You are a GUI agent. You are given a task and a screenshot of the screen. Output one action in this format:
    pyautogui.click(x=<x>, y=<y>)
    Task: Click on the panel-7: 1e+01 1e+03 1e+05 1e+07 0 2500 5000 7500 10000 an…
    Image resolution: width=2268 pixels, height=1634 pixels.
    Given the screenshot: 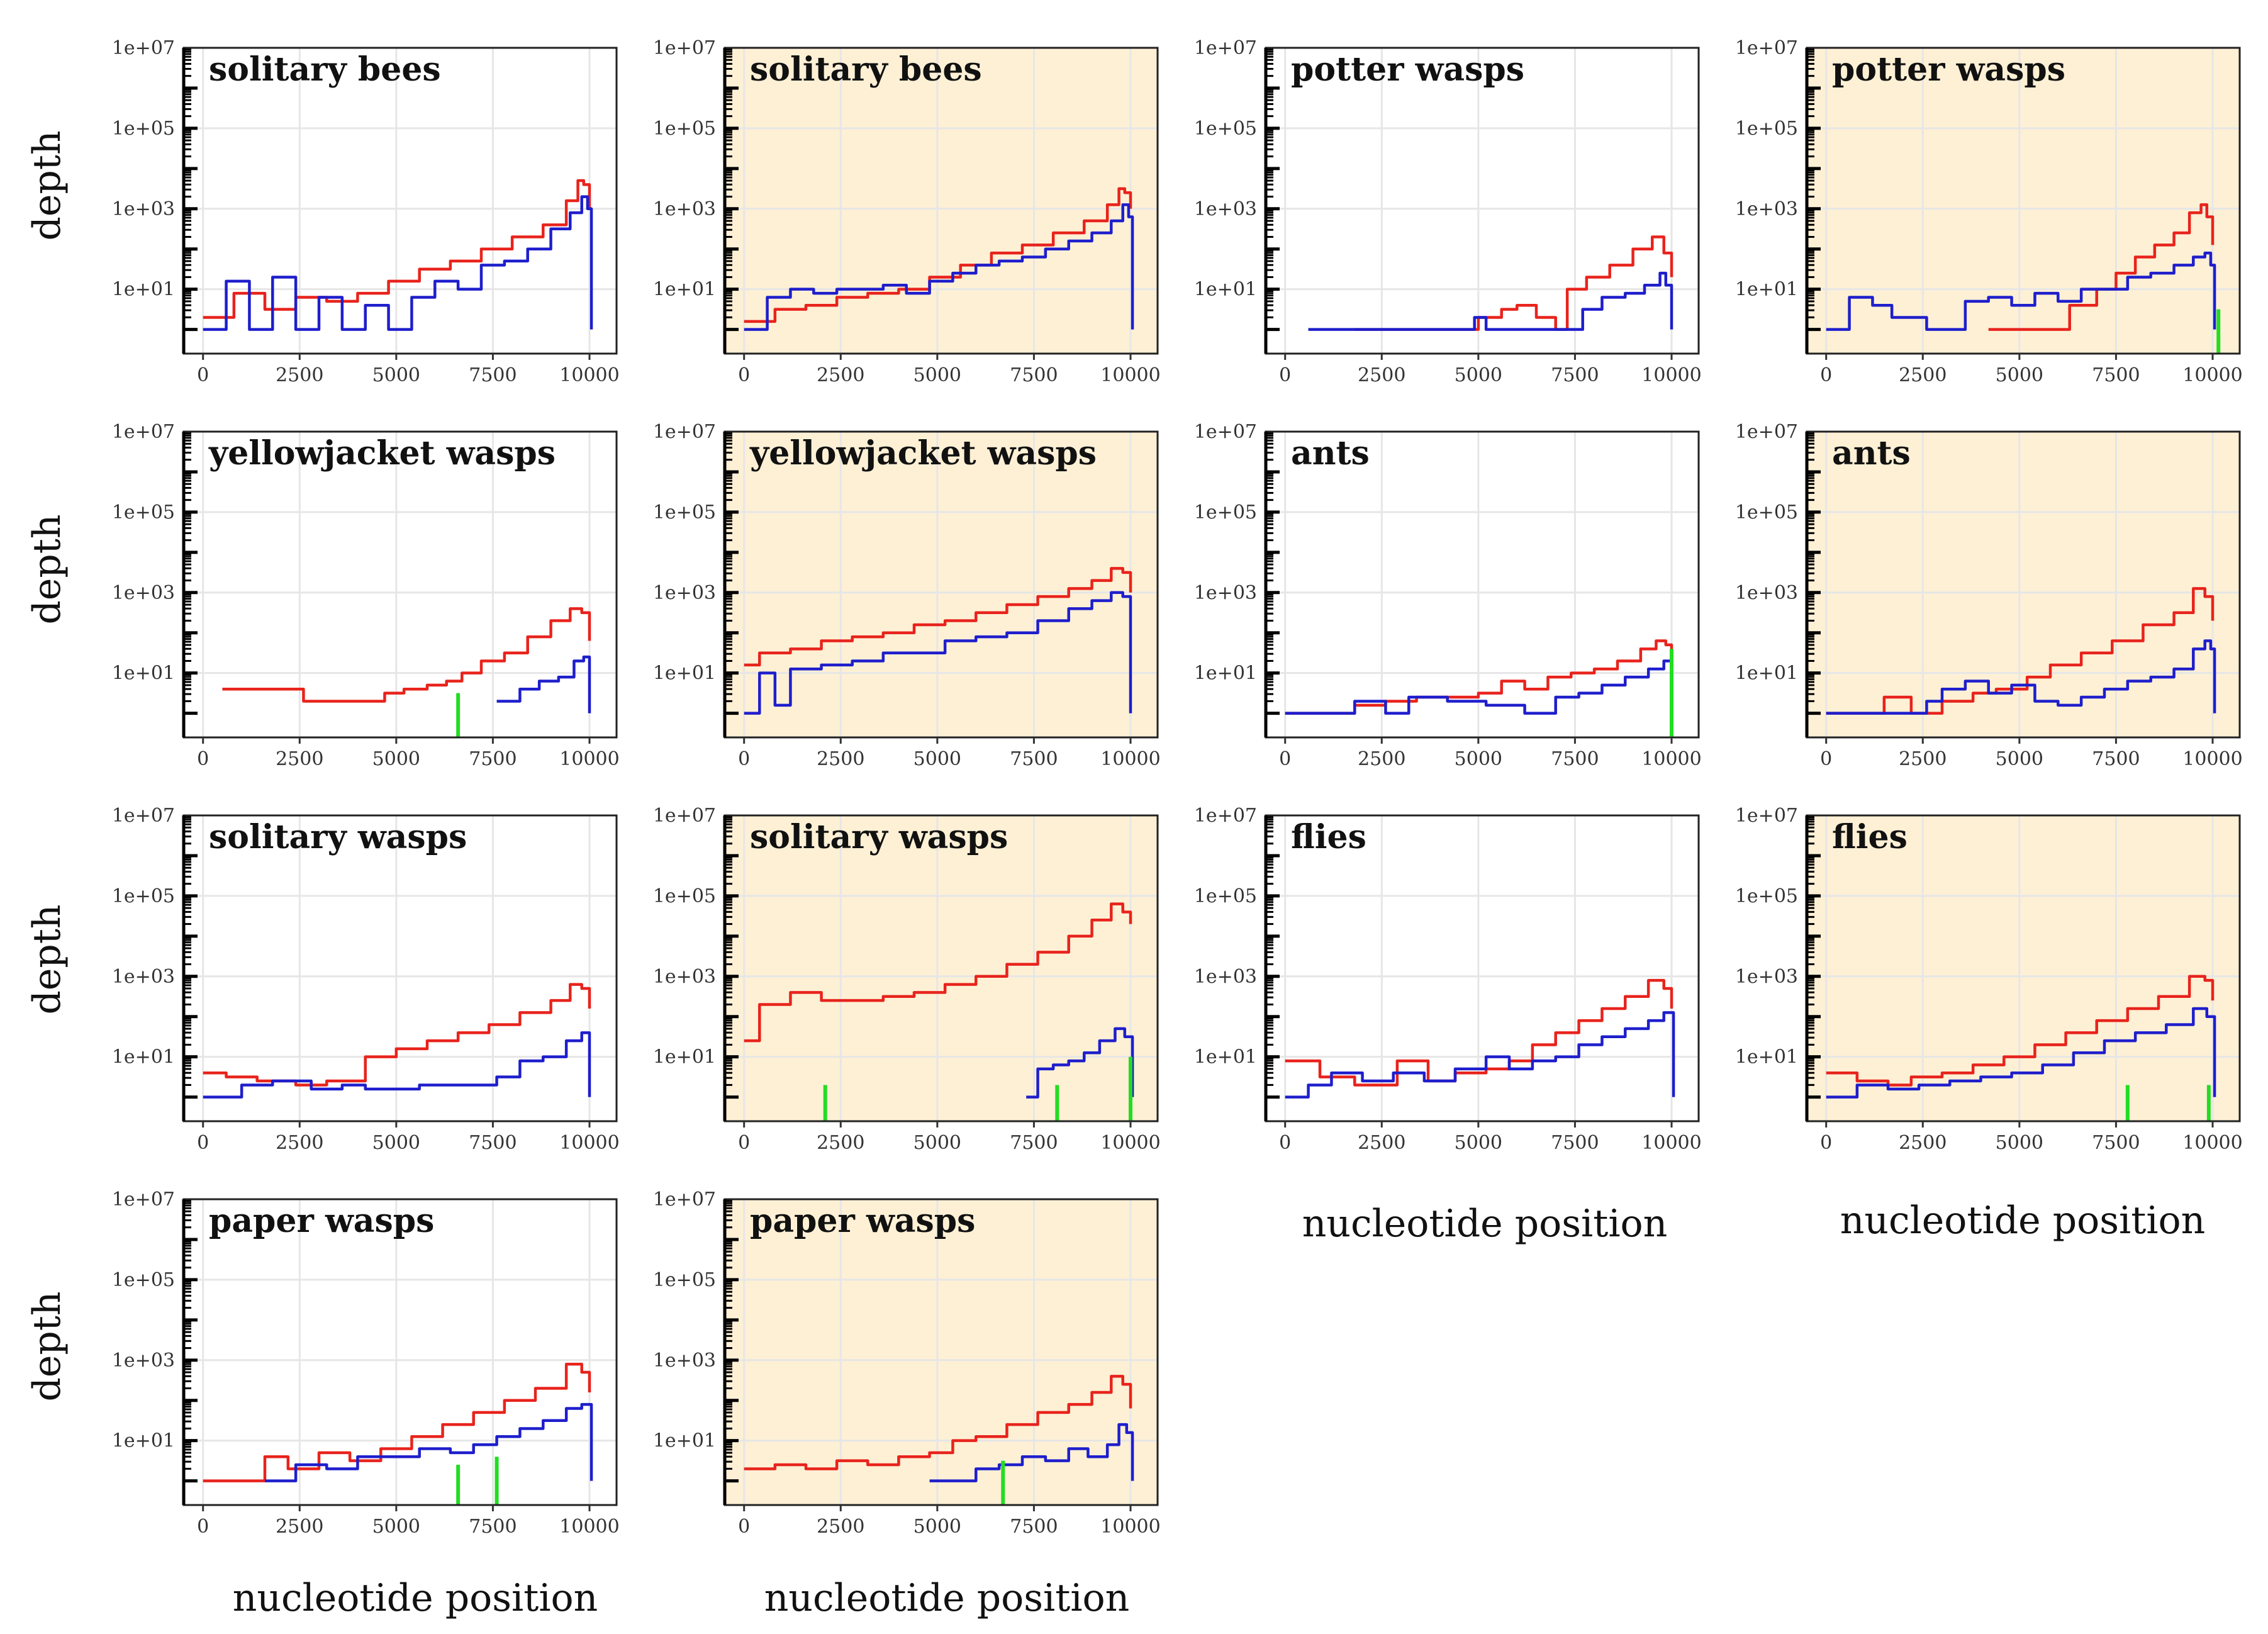 What is the action you would take?
    pyautogui.click(x=1448, y=595)
    